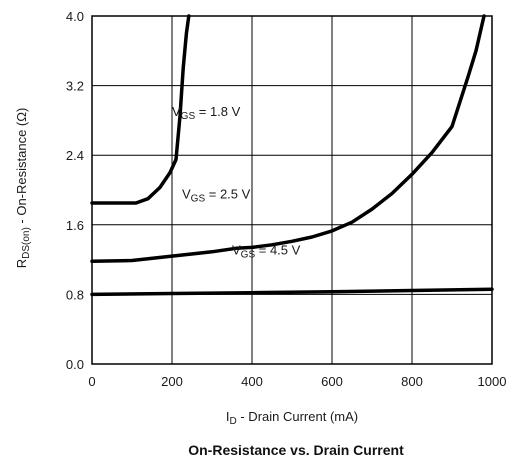  Describe the element at coordinates (252, 381) in the screenshot. I see `x-tick-label: 400` at that location.